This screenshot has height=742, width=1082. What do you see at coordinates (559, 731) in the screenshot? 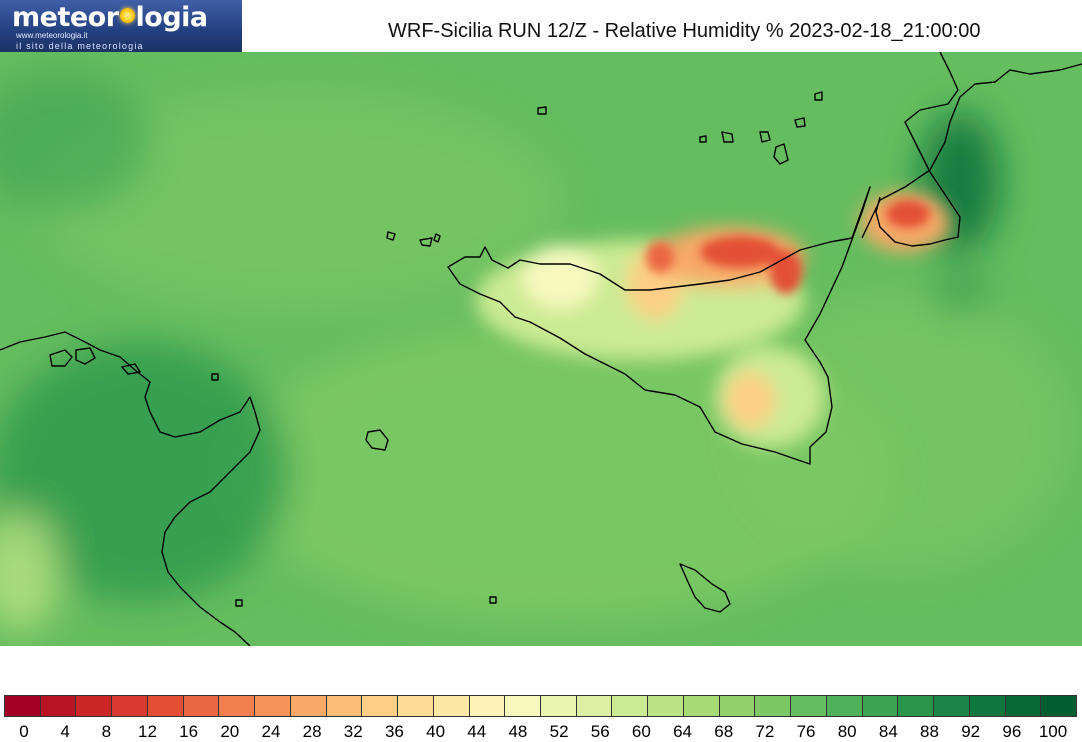
I see `colorbar-tick-label: 52` at bounding box center [559, 731].